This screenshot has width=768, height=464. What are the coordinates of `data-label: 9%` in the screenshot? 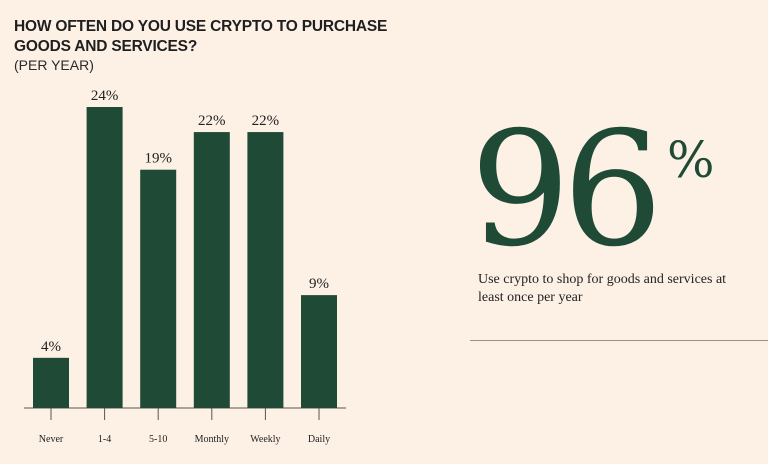 It's located at (319, 284).